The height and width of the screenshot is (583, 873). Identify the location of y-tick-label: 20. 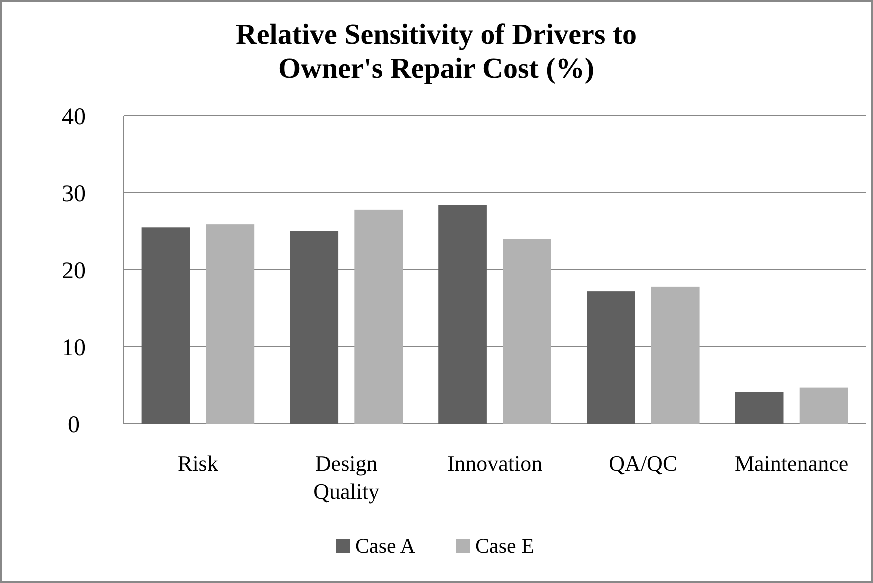
(74, 271).